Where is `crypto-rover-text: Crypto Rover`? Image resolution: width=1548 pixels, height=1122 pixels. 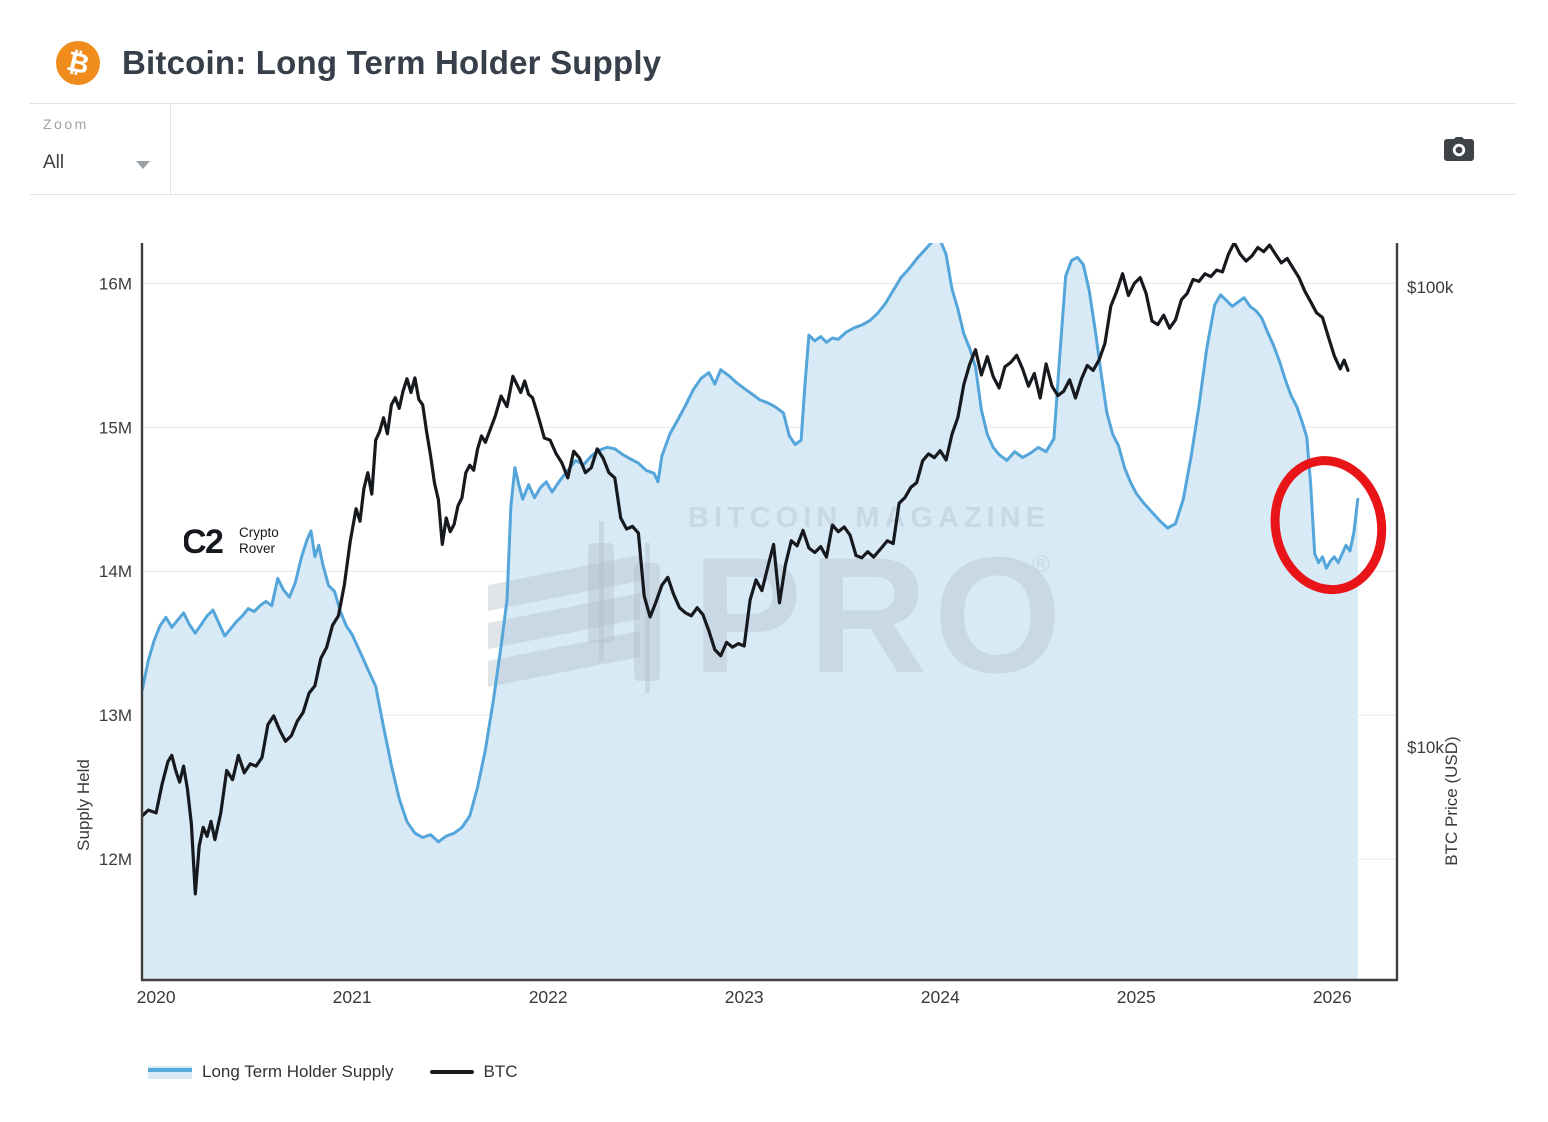
crypto-rover-text: Crypto Rover is located at coordinates (259, 541).